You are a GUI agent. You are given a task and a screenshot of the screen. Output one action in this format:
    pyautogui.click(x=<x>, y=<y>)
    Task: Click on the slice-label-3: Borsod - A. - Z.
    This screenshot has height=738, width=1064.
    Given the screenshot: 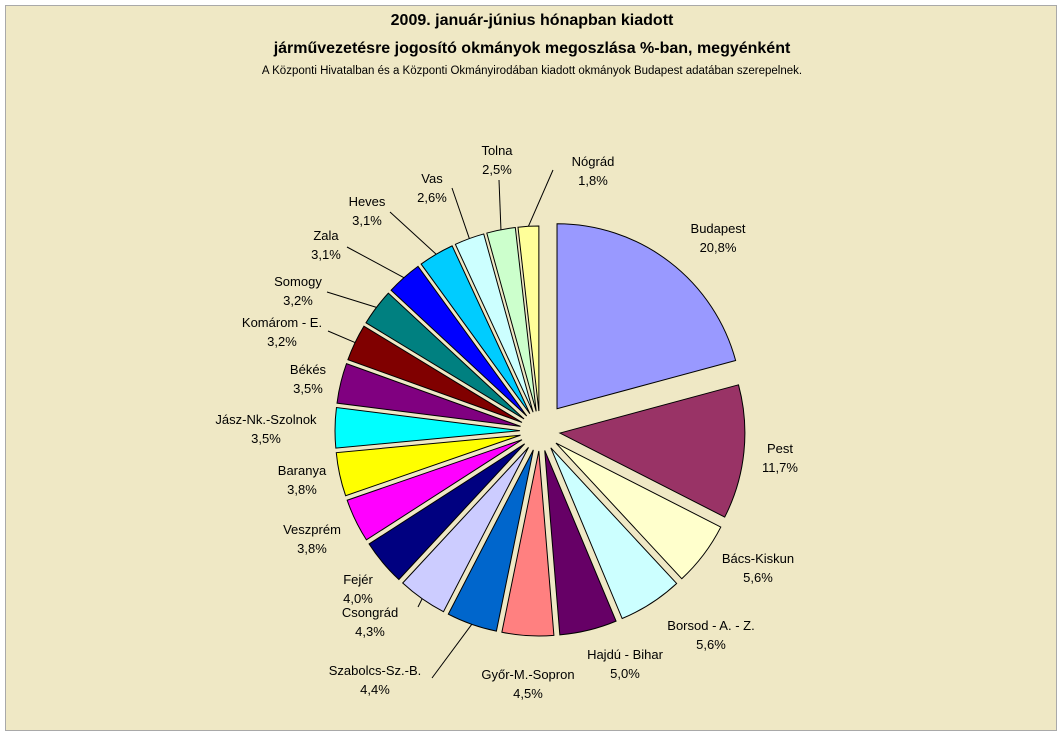 What is the action you would take?
    pyautogui.click(x=710, y=625)
    